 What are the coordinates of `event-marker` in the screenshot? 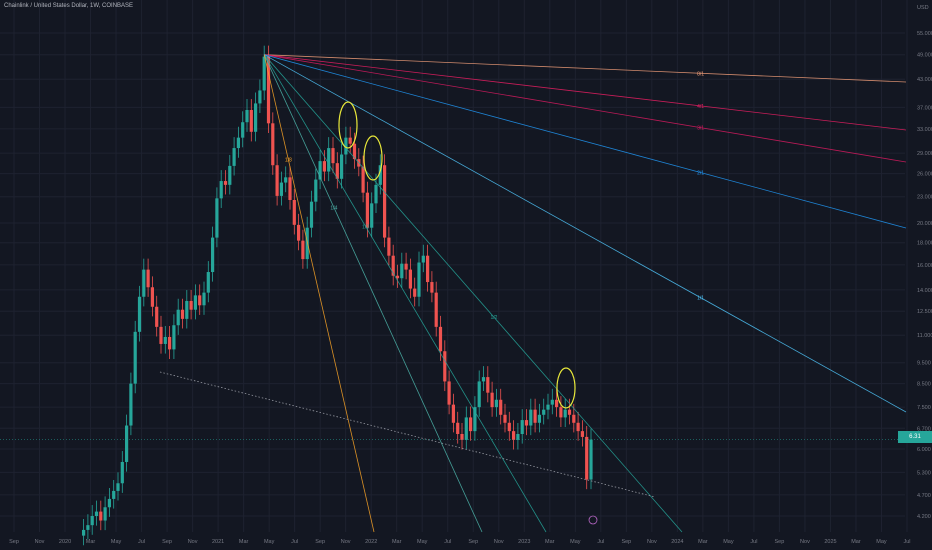 It's located at (593, 520).